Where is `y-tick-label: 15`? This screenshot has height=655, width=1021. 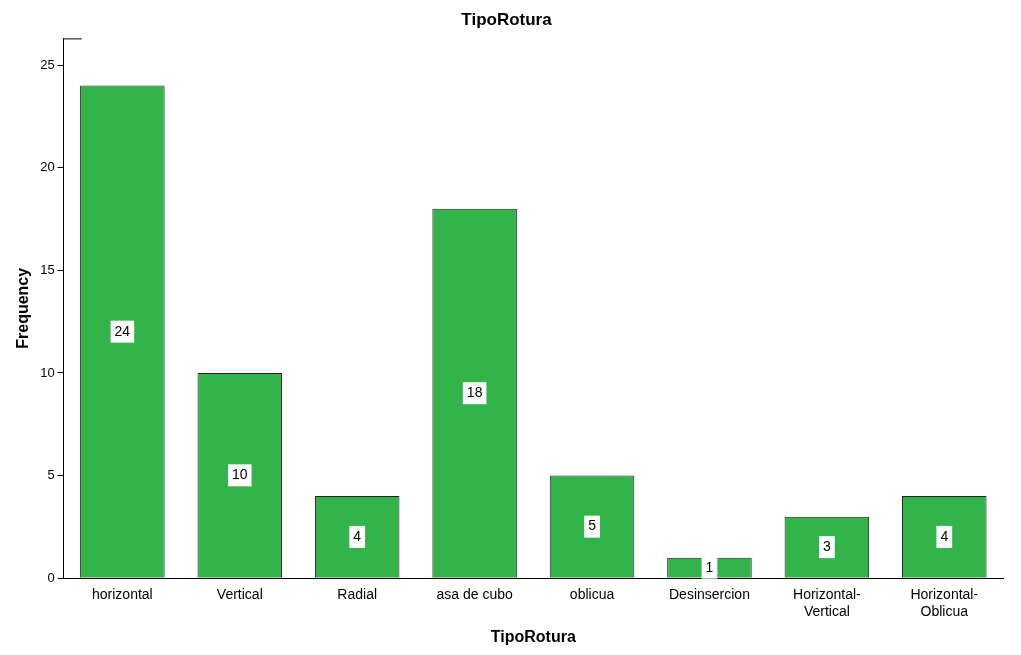 y-tick-label: 15 is located at coordinates (47, 269).